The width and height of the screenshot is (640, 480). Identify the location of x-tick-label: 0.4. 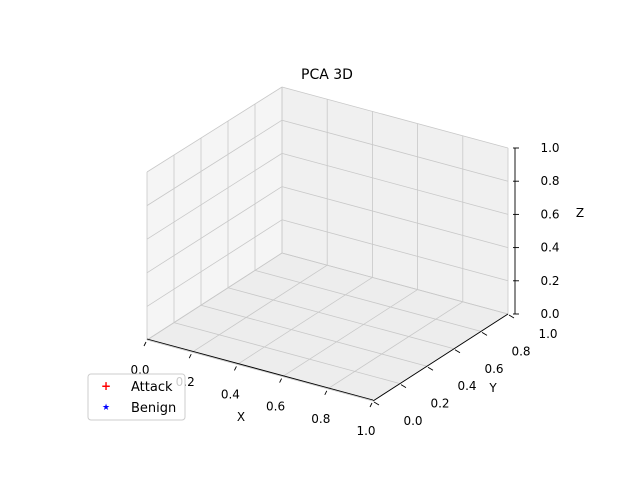
(230, 394).